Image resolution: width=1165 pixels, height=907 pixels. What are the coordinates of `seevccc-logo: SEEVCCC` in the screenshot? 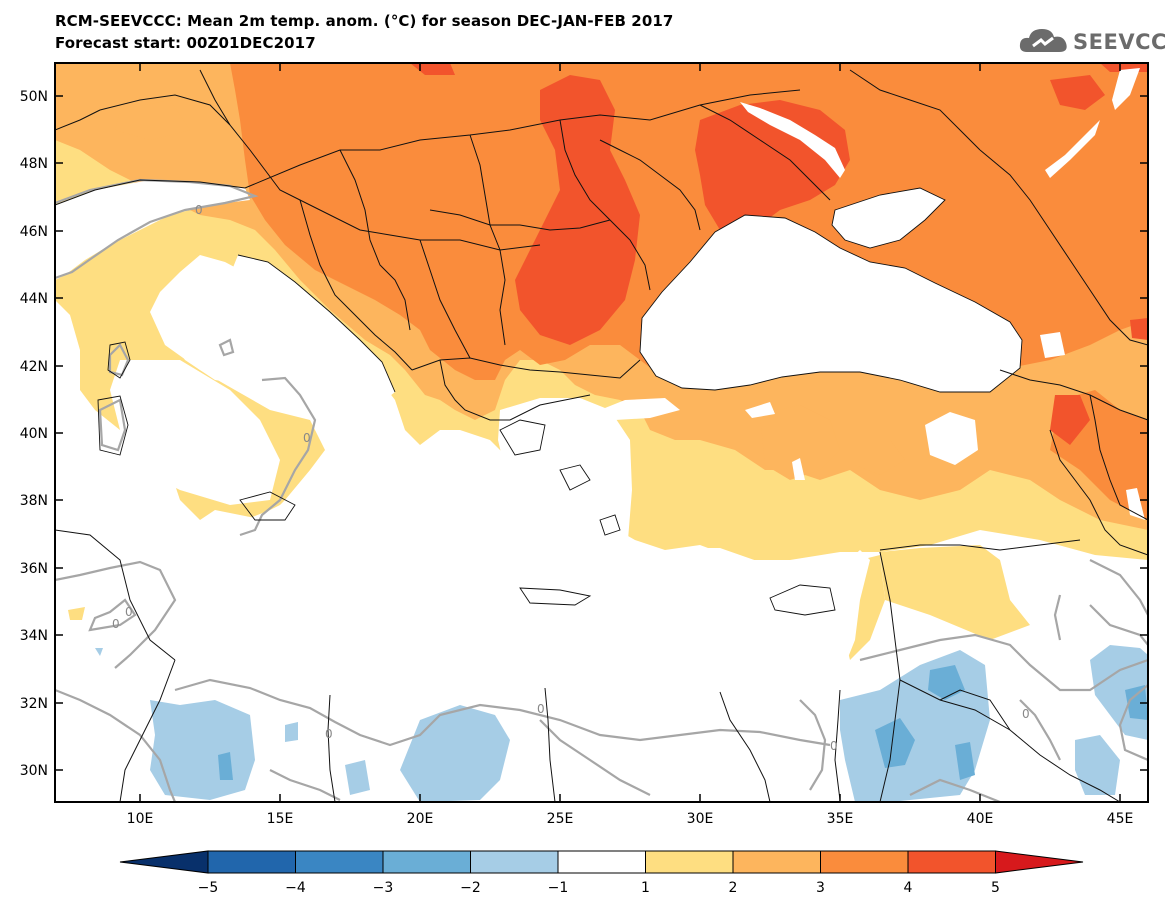 It's located at (1091, 40).